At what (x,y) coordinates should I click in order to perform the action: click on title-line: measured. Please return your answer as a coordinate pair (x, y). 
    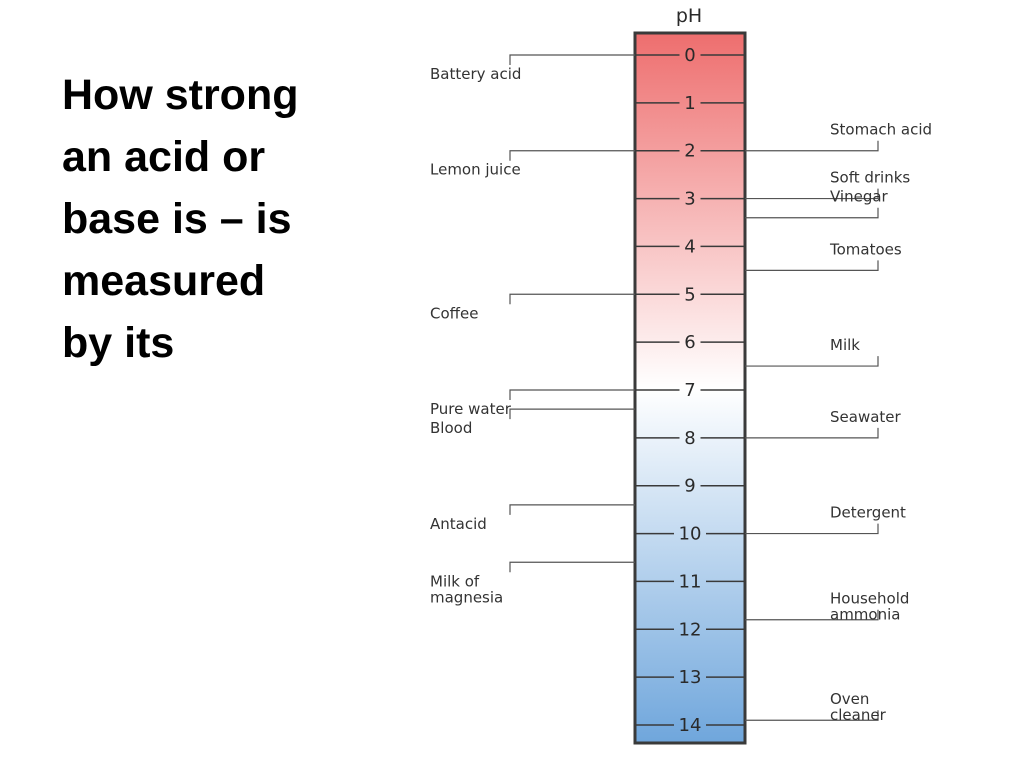
    Looking at the image, I should click on (164, 281).